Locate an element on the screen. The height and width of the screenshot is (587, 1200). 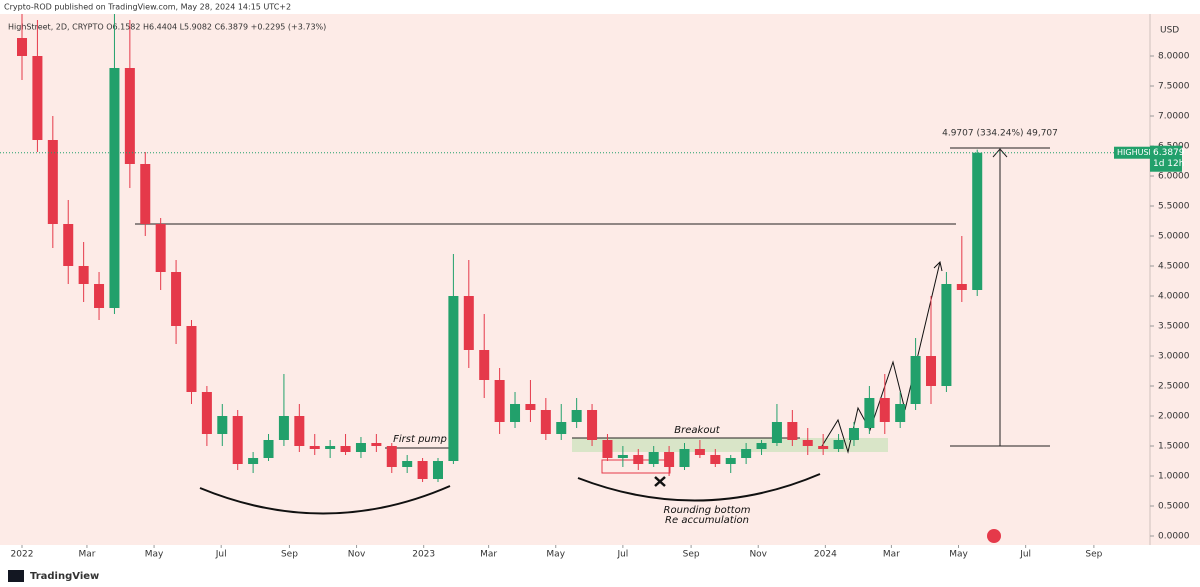
annotation: Re accumulation is located at coordinates (707, 520).